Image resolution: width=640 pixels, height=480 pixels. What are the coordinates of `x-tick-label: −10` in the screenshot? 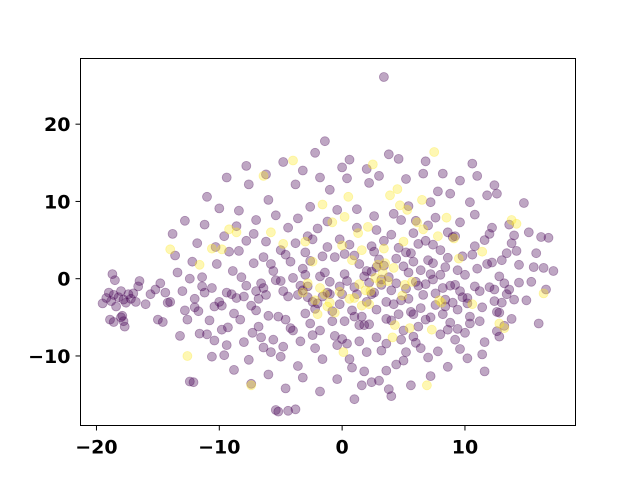 It's located at (219, 448).